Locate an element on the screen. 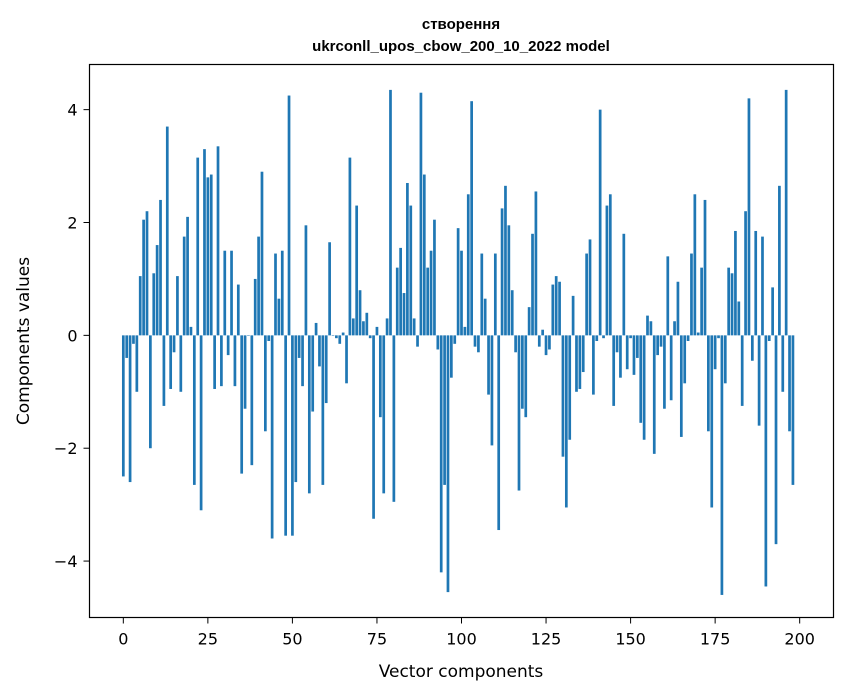  x-axis-ticks: 0 25 50 75 100 125 150 175 200 is located at coordinates (466, 633).